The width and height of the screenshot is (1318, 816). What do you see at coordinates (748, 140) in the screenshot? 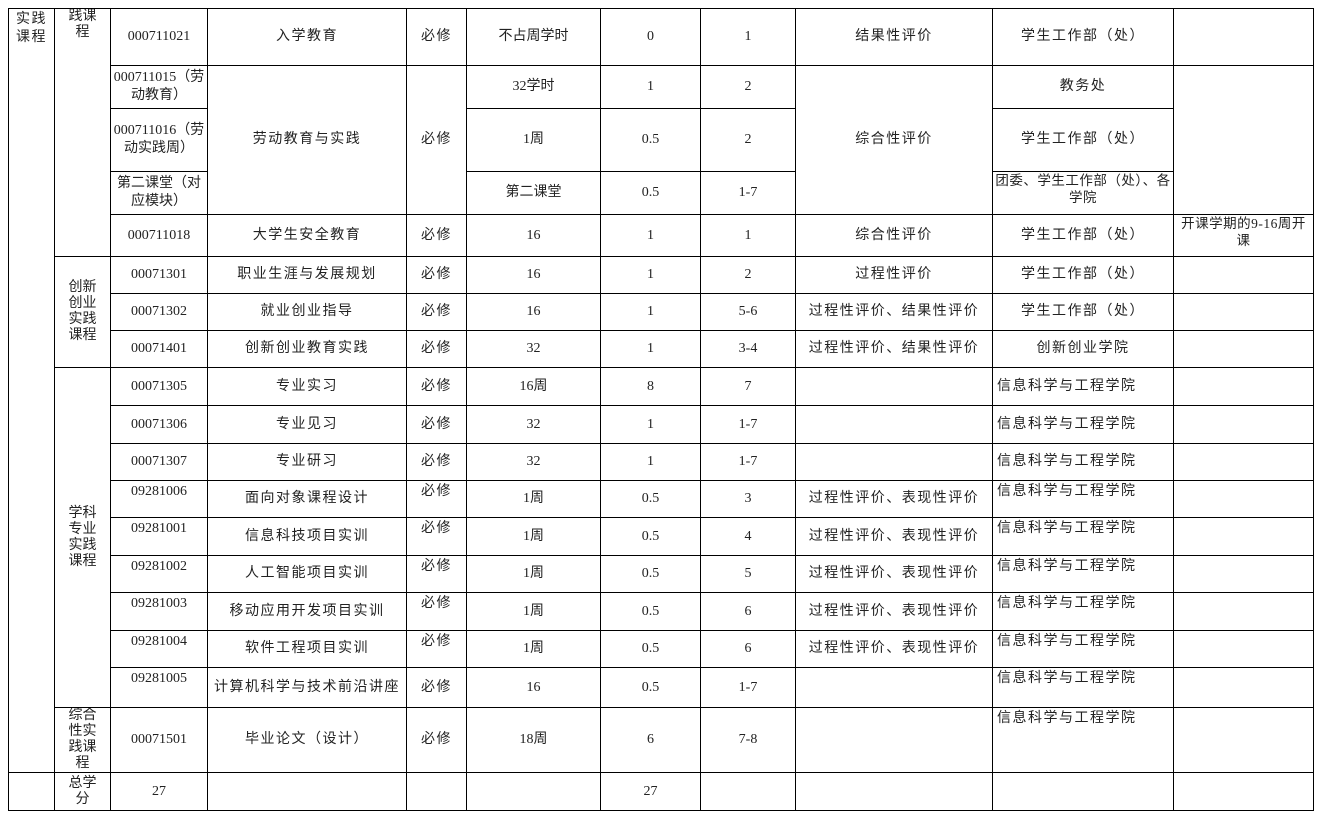
I see `course-semester: 2` at bounding box center [748, 140].